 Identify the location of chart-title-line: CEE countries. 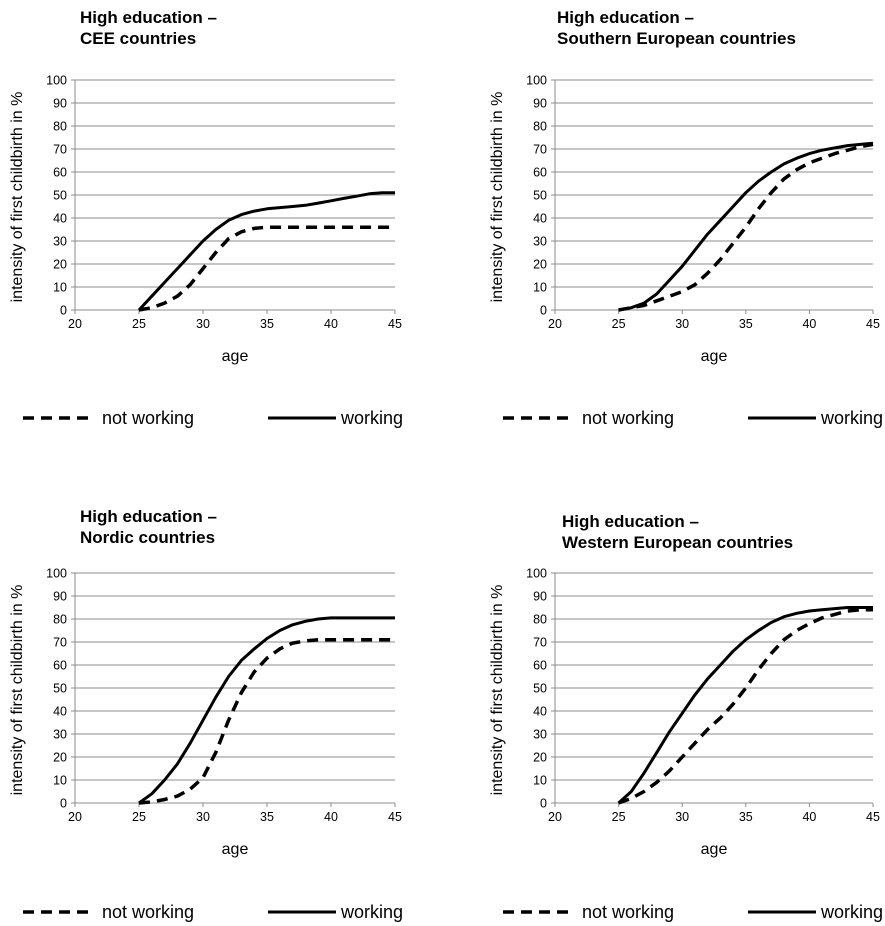
(138, 38).